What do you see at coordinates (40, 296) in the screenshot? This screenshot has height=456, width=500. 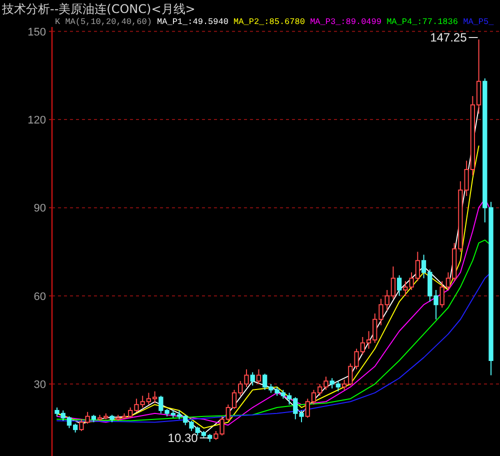 I see `y-tick-label: 60` at bounding box center [40, 296].